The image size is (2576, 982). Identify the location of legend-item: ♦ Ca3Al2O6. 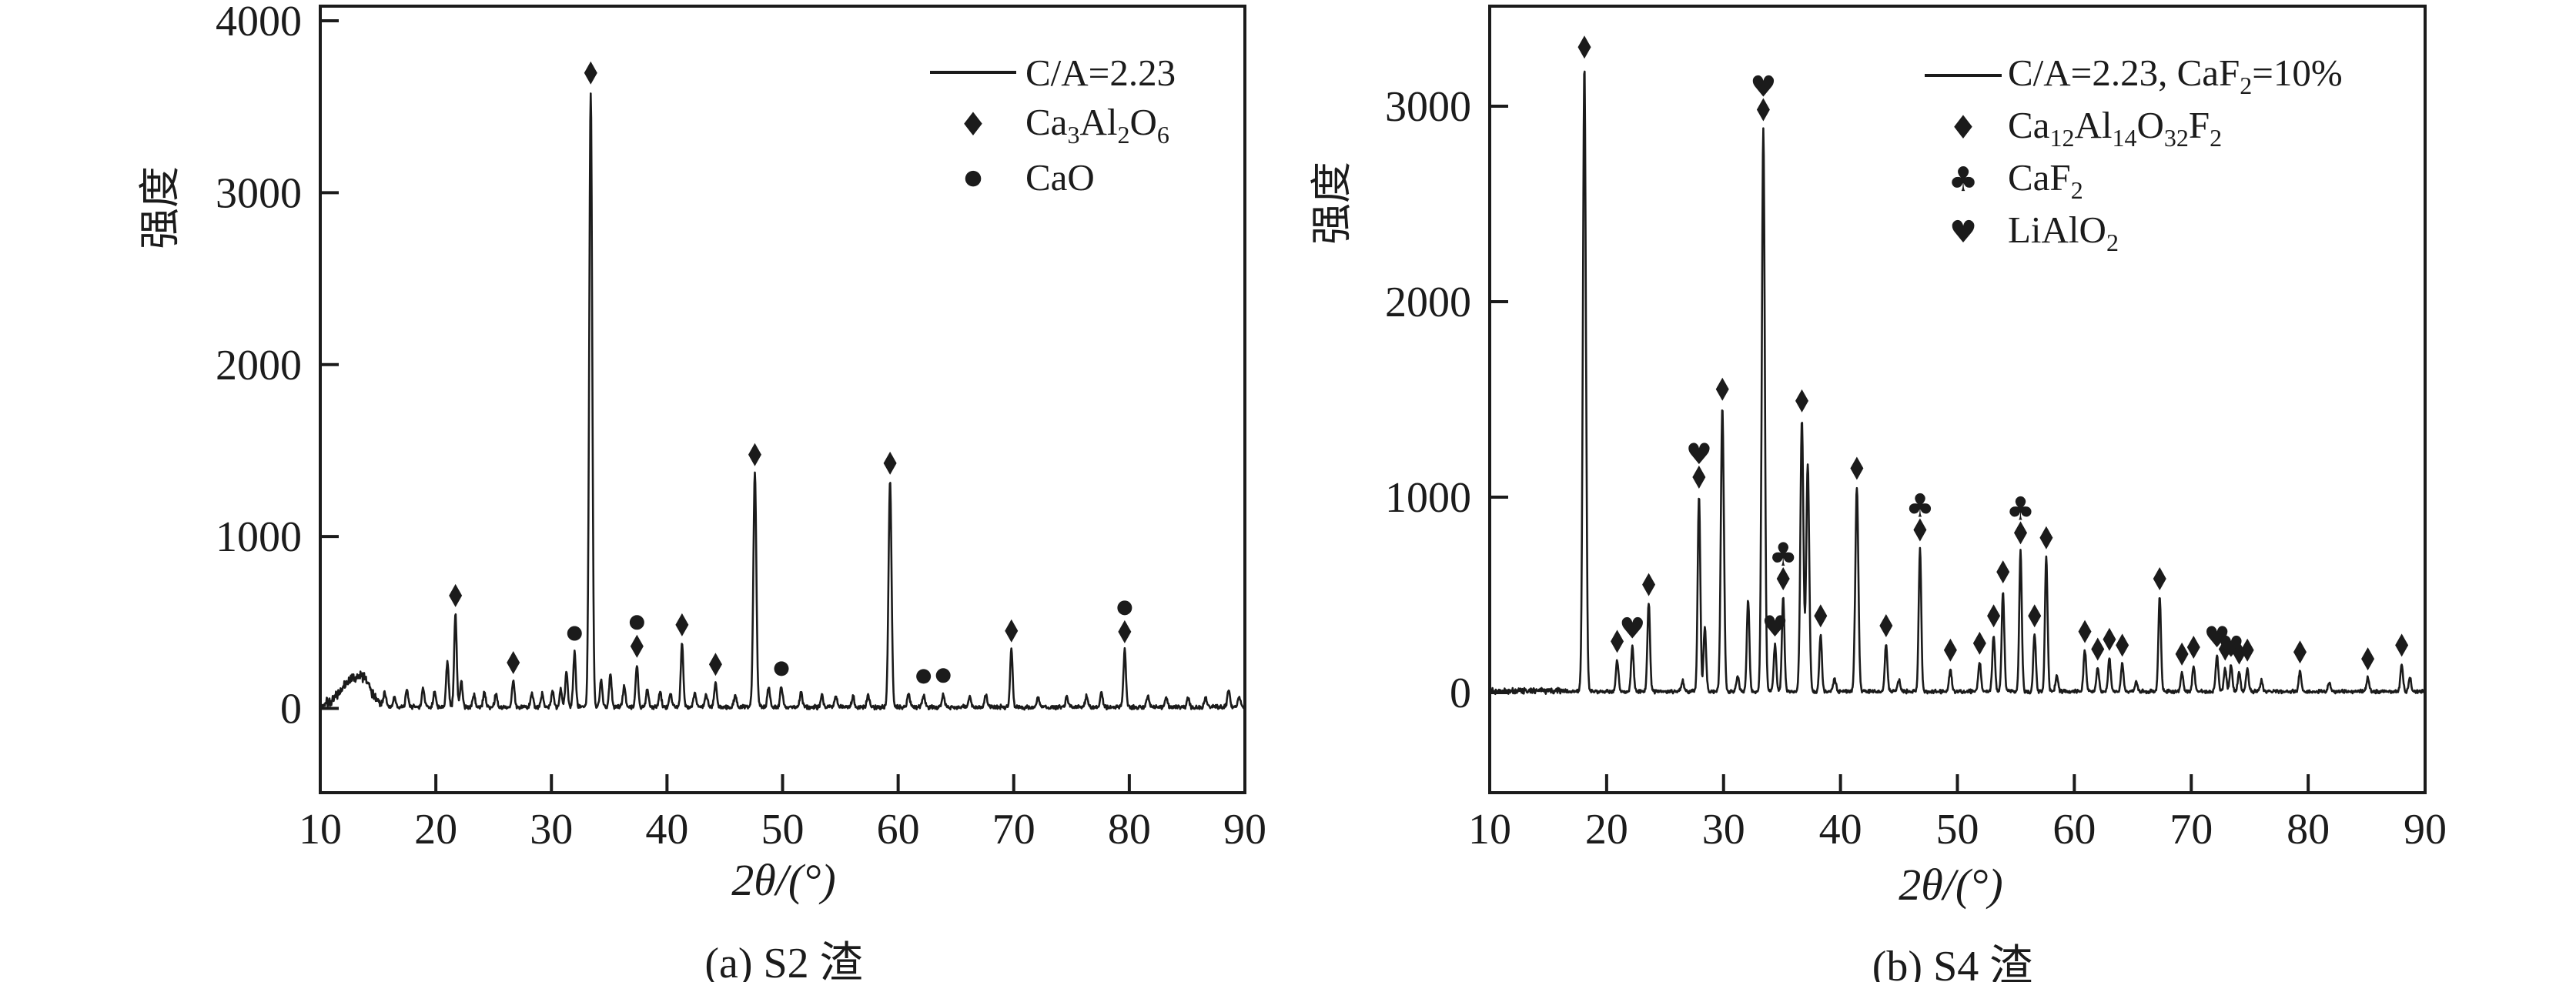
(1049, 125).